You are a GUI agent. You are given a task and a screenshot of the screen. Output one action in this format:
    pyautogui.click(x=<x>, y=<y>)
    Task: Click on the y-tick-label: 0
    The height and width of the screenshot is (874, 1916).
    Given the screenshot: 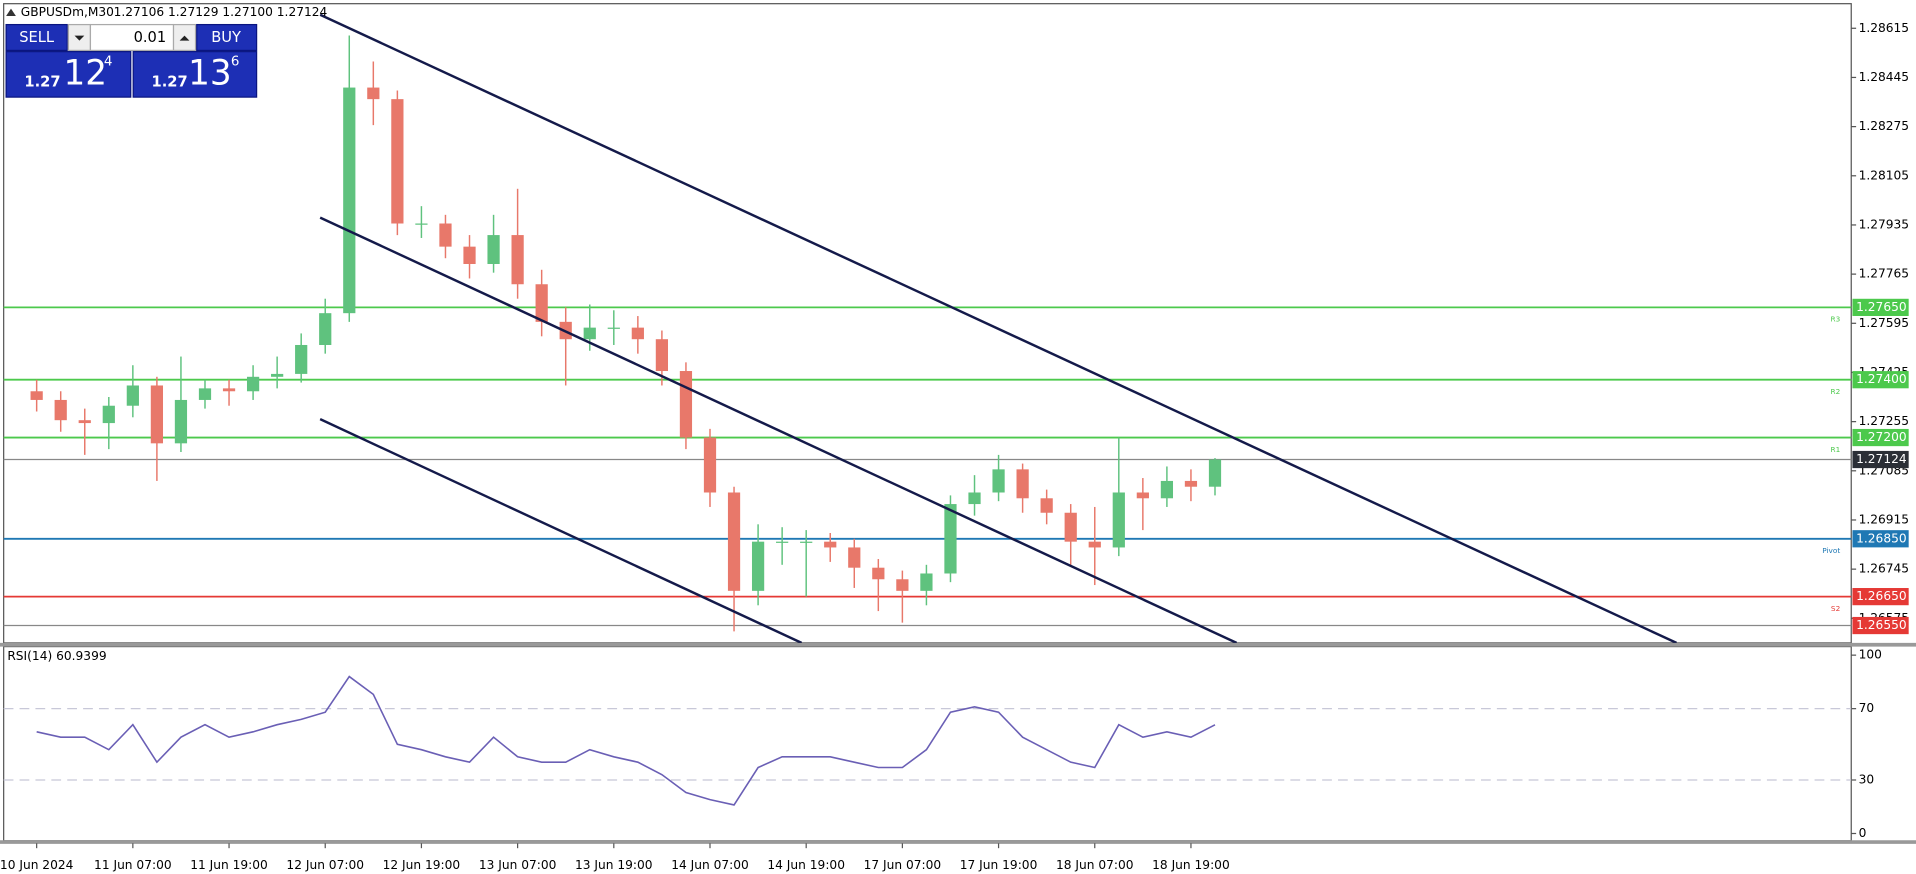 What is the action you would take?
    pyautogui.click(x=1863, y=833)
    